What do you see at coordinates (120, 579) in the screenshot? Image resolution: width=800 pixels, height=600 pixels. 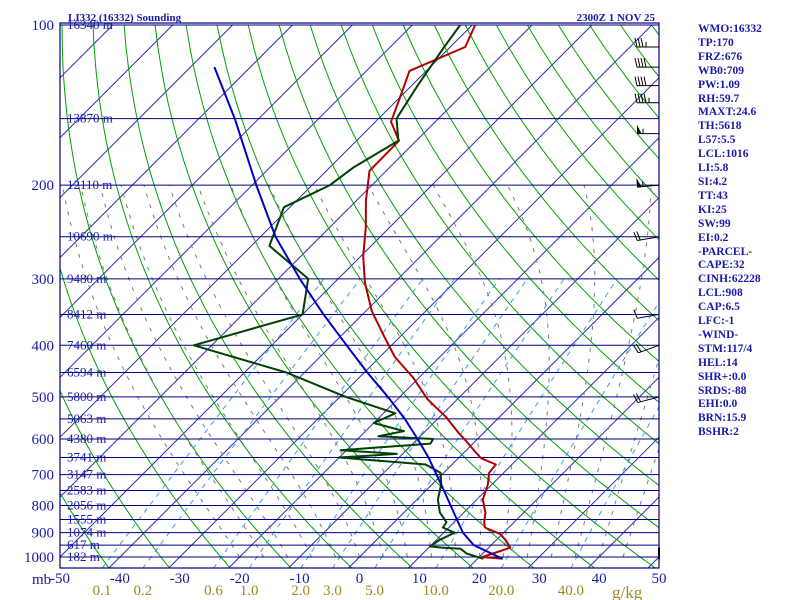 I see `temperature-tick-label: -40` at bounding box center [120, 579].